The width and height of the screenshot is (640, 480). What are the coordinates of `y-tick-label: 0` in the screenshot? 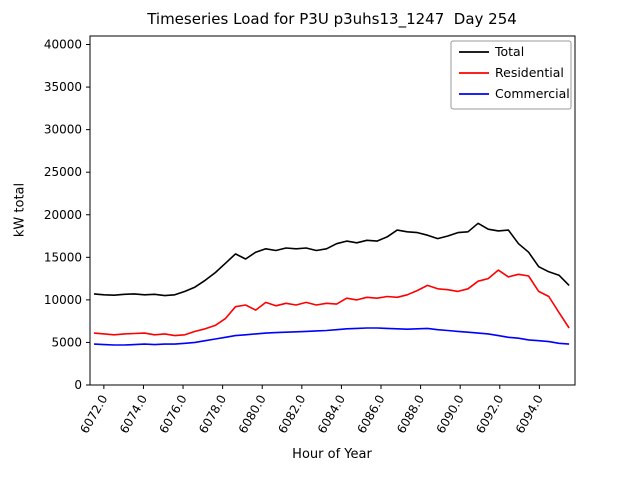 It's located at (78, 385).